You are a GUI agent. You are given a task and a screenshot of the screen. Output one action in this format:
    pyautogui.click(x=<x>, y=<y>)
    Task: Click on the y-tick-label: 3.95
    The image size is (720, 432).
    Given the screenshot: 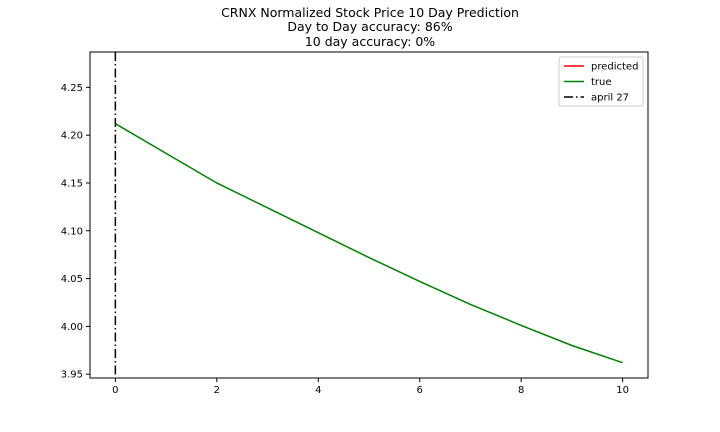 What is the action you would take?
    pyautogui.click(x=72, y=375)
    